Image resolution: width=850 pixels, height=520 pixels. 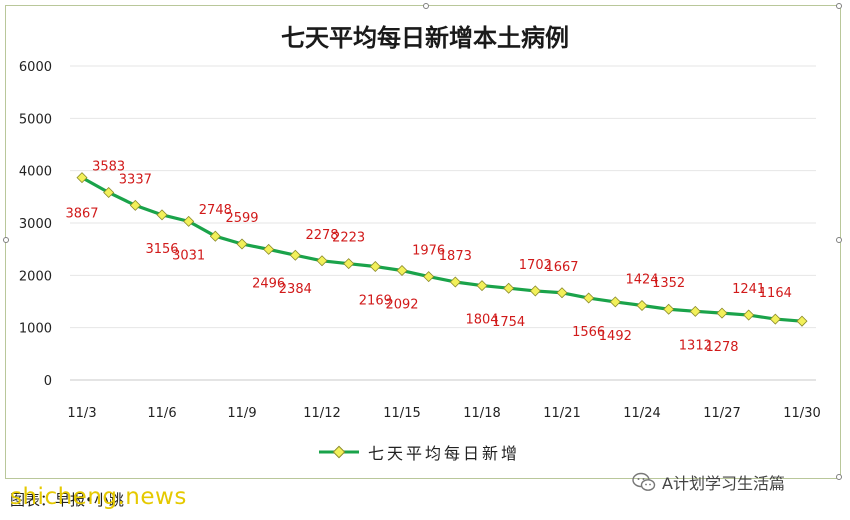 I want to click on brand-badge: A计划学习生活篇, so click(x=708, y=482).